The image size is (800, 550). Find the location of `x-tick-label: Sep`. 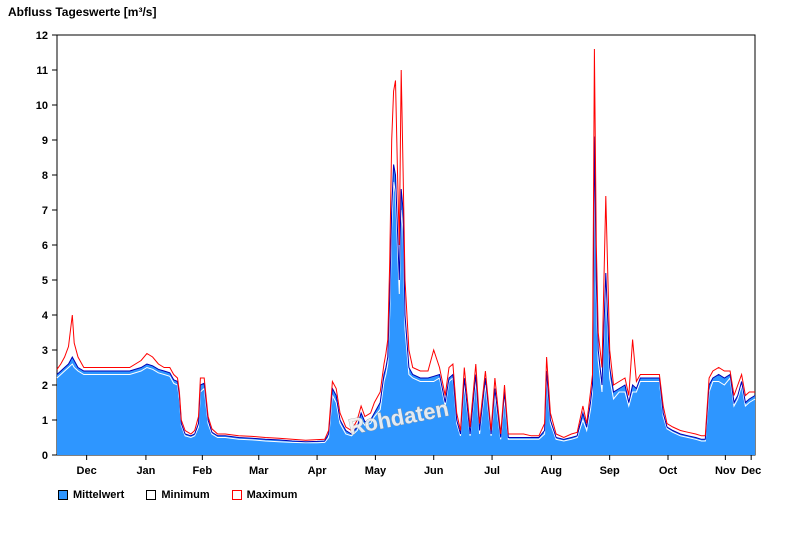

x-tick-label: Sep is located at coordinates (610, 471).